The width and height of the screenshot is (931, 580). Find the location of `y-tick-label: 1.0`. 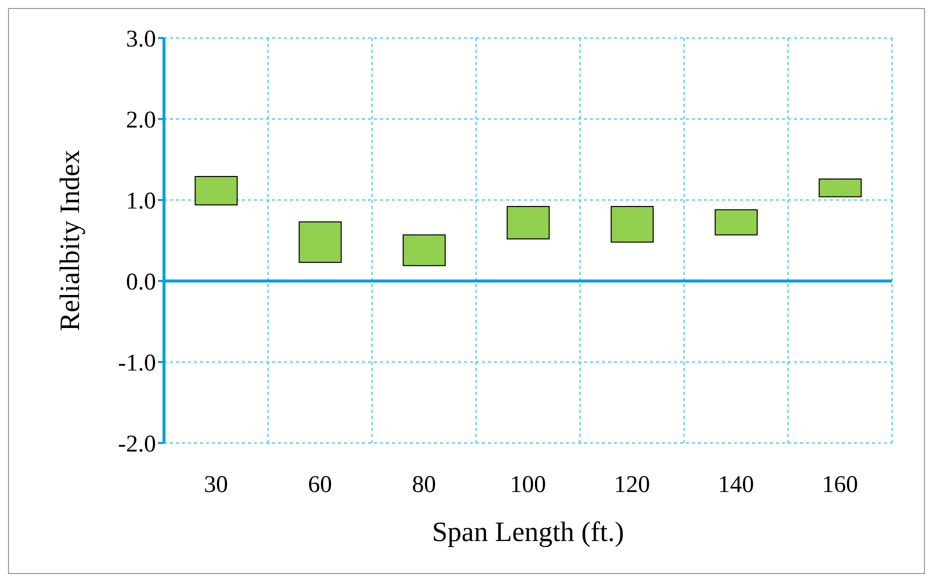

y-tick-label: 1.0 is located at coordinates (141, 201).